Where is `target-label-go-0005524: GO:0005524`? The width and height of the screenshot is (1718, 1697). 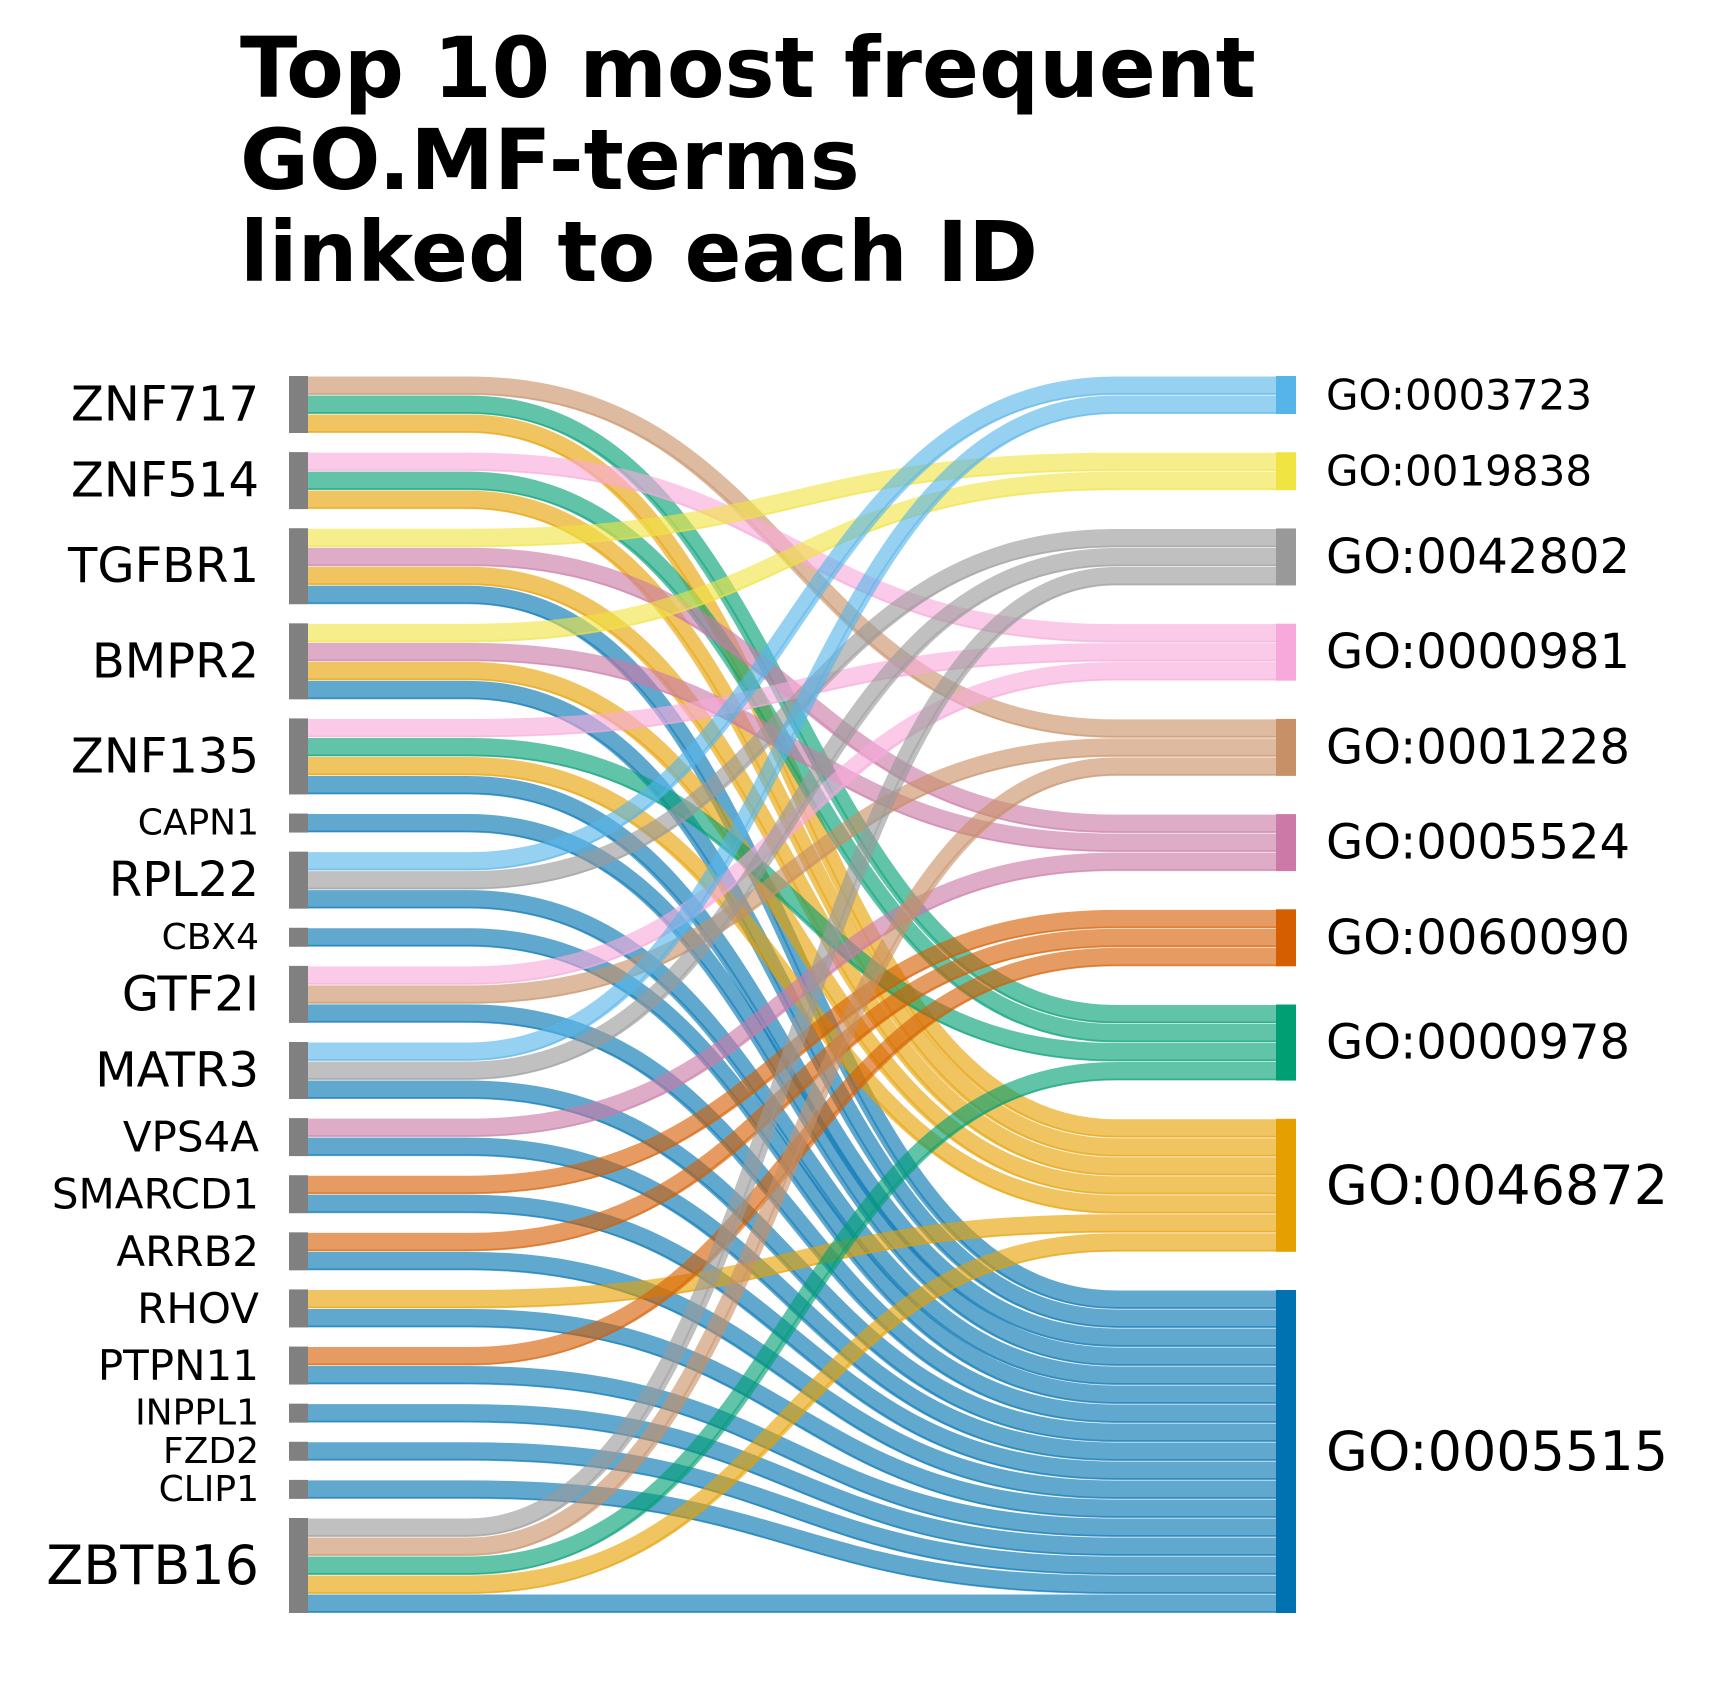 target-label-go-0005524: GO:0005524 is located at coordinates (1478, 843).